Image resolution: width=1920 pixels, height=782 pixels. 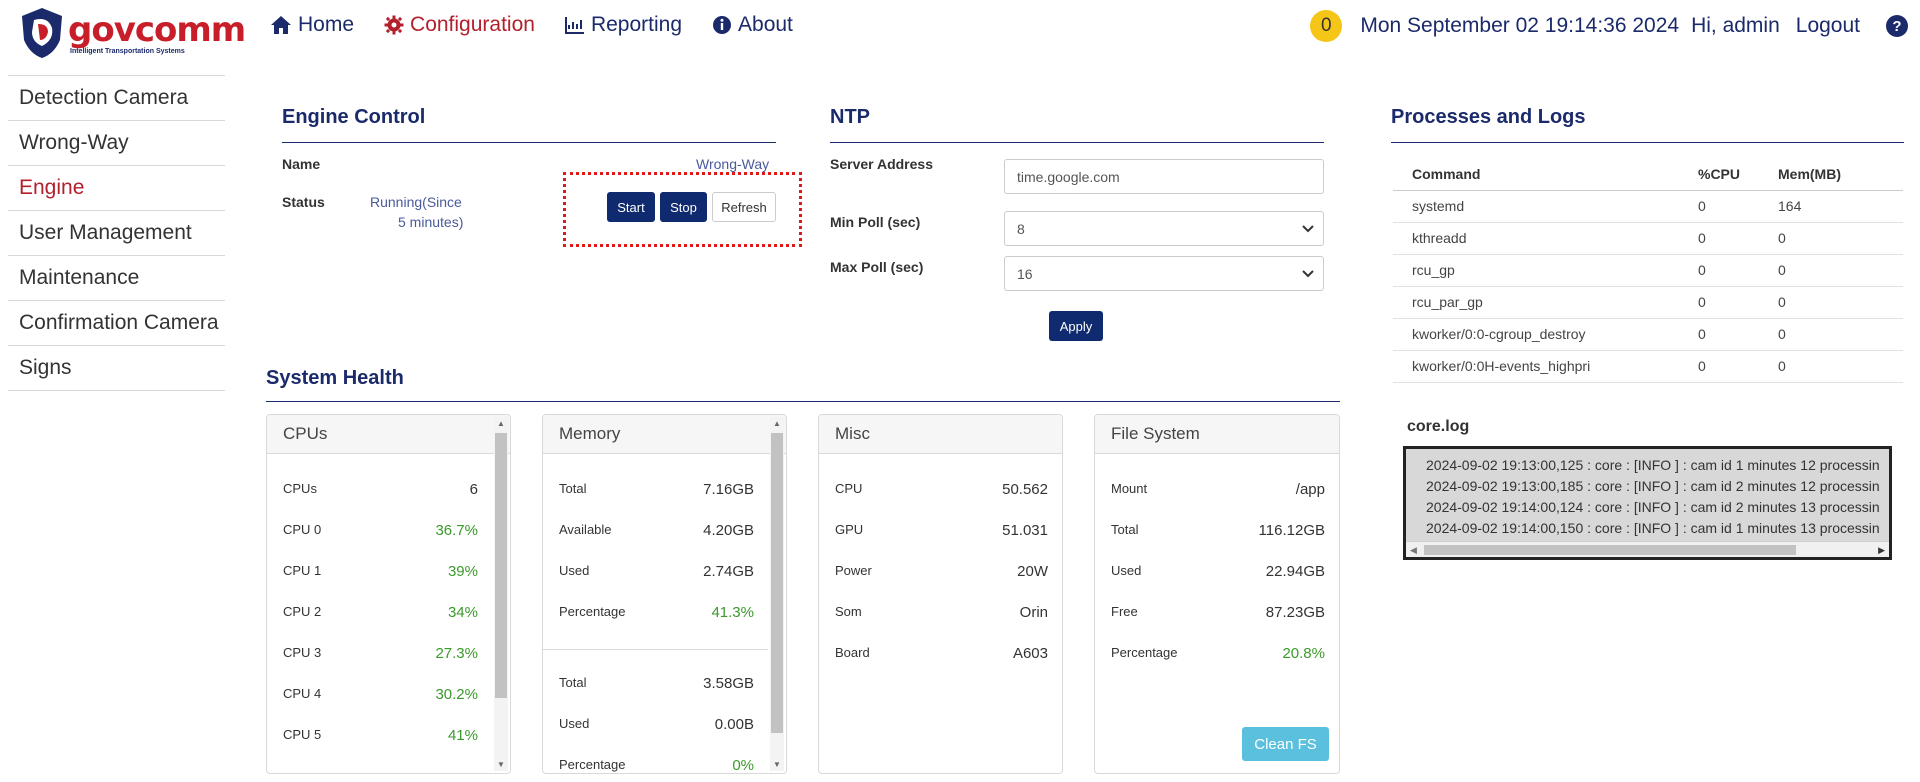 What do you see at coordinates (416, 202) in the screenshot?
I see `engine-status-line1: Running(Since` at bounding box center [416, 202].